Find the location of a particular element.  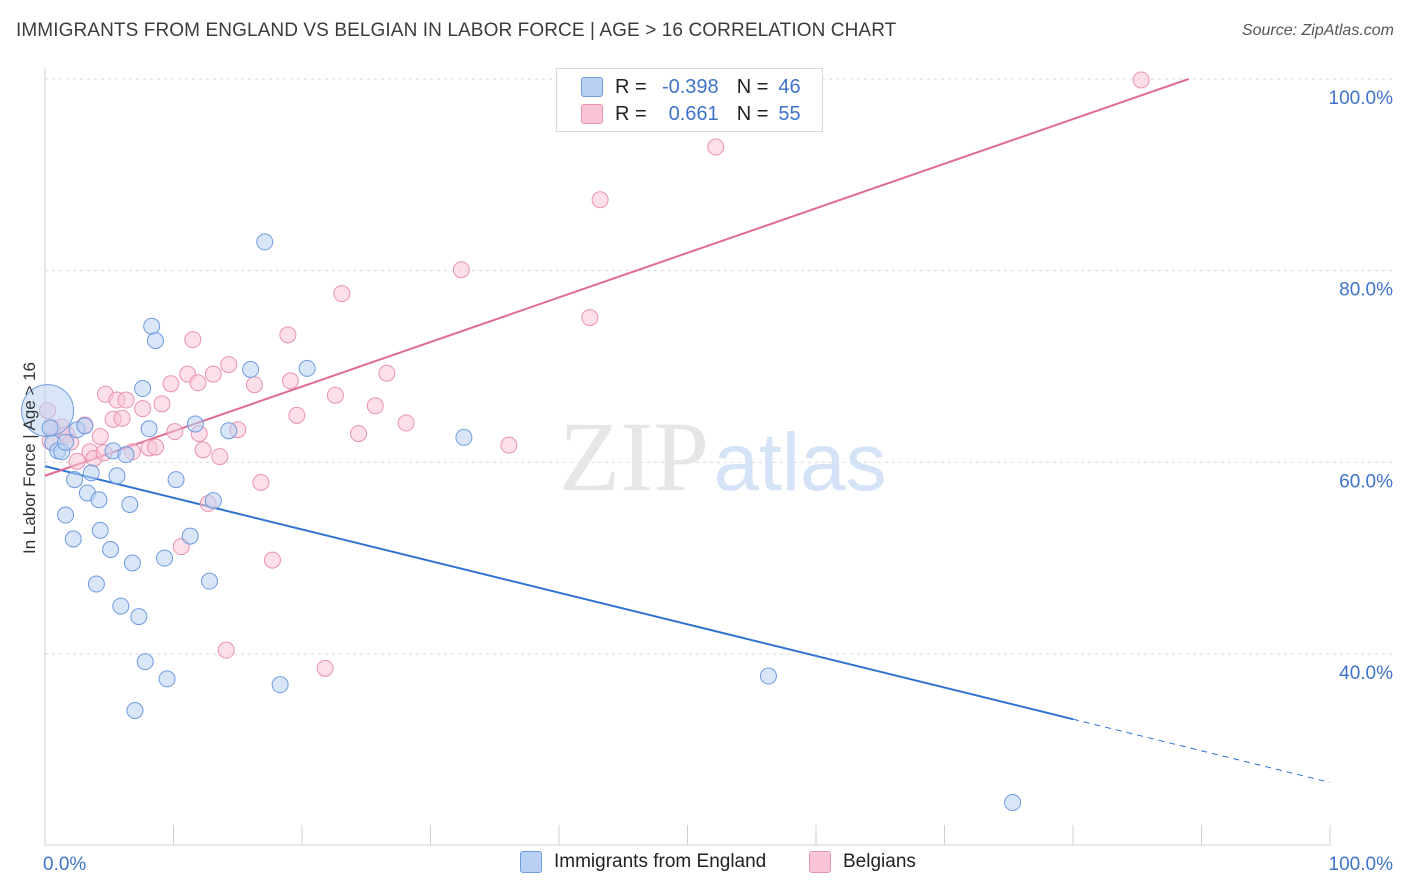

legend-r-value: -0.398 is located at coordinates (690, 86).